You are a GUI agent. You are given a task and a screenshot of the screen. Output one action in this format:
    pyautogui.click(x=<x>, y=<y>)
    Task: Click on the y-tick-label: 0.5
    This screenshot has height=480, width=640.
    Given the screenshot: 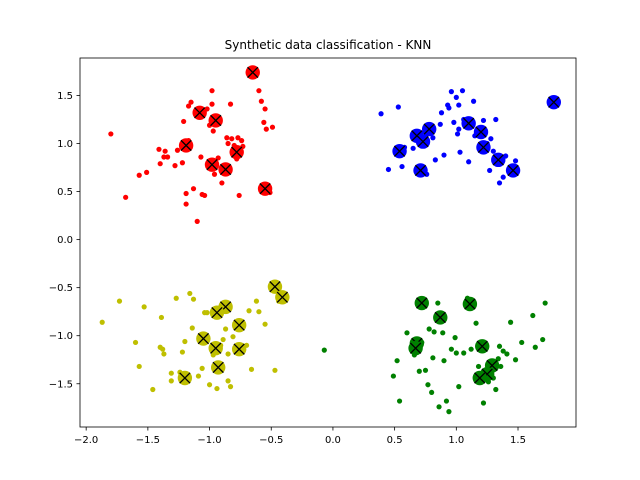 What is the action you would take?
    pyautogui.click(x=65, y=192)
    